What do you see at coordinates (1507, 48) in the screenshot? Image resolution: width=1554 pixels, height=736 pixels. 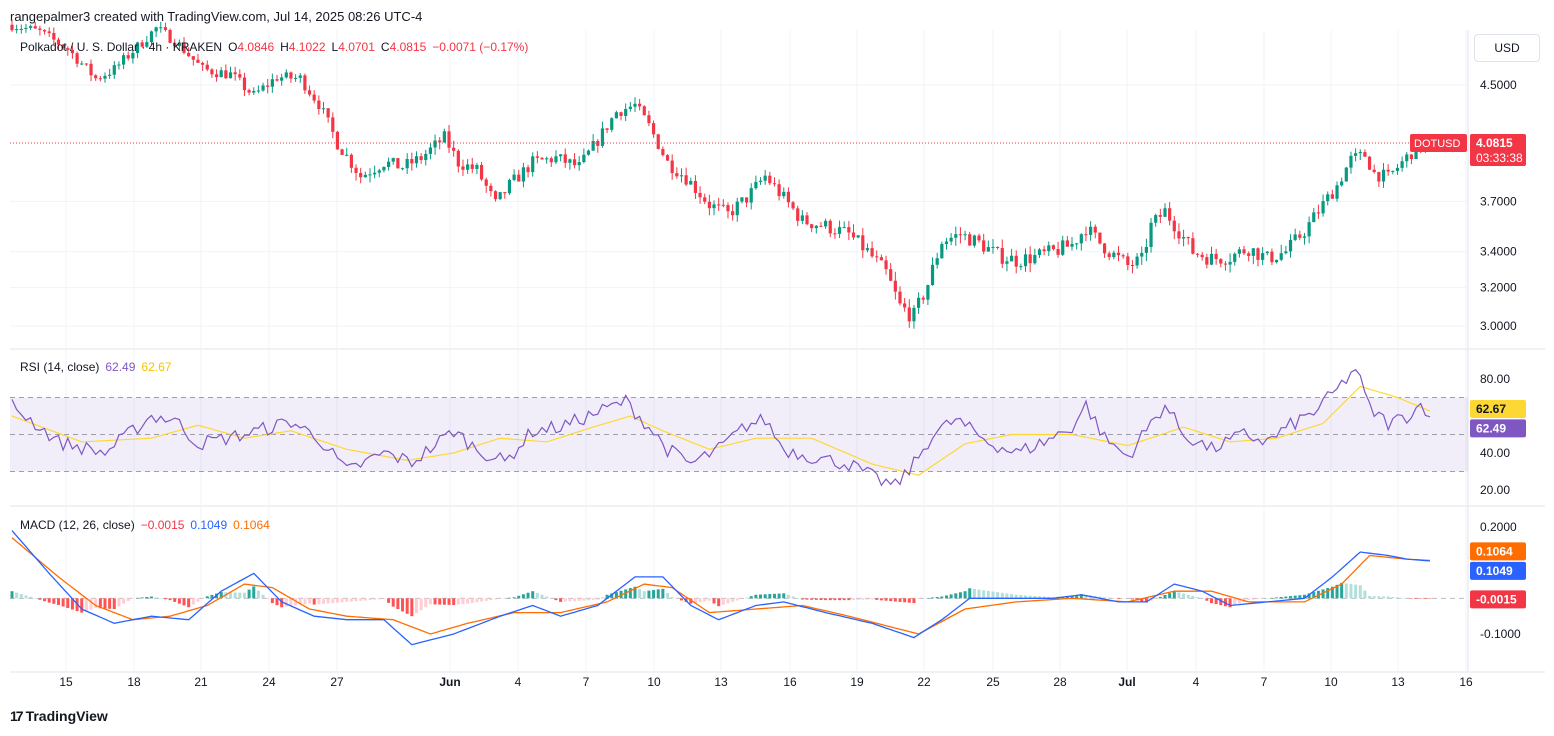 I see `currency-button: USD` at bounding box center [1507, 48].